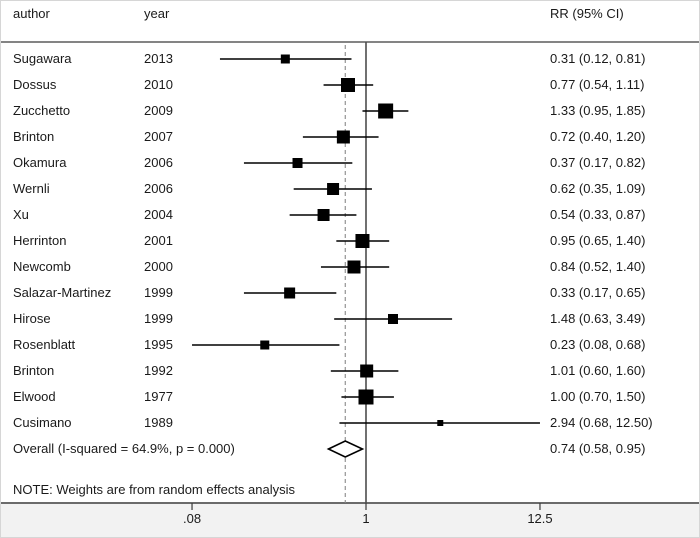  What do you see at coordinates (32, 318) in the screenshot?
I see `study-author-label: Hirose` at bounding box center [32, 318].